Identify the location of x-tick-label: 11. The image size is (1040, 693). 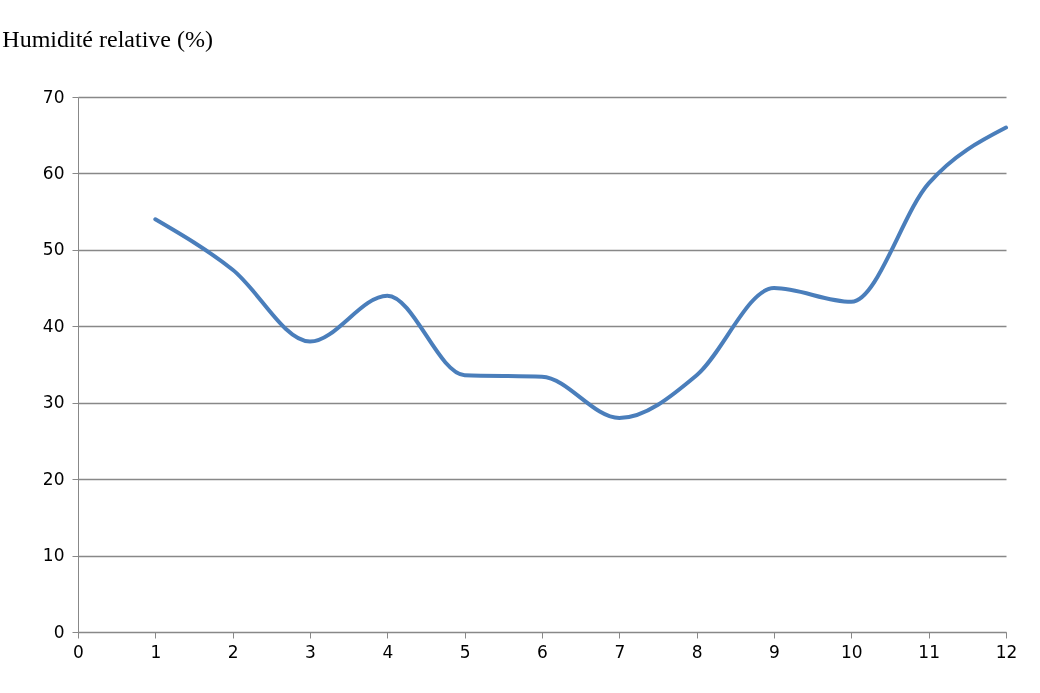
(929, 651).